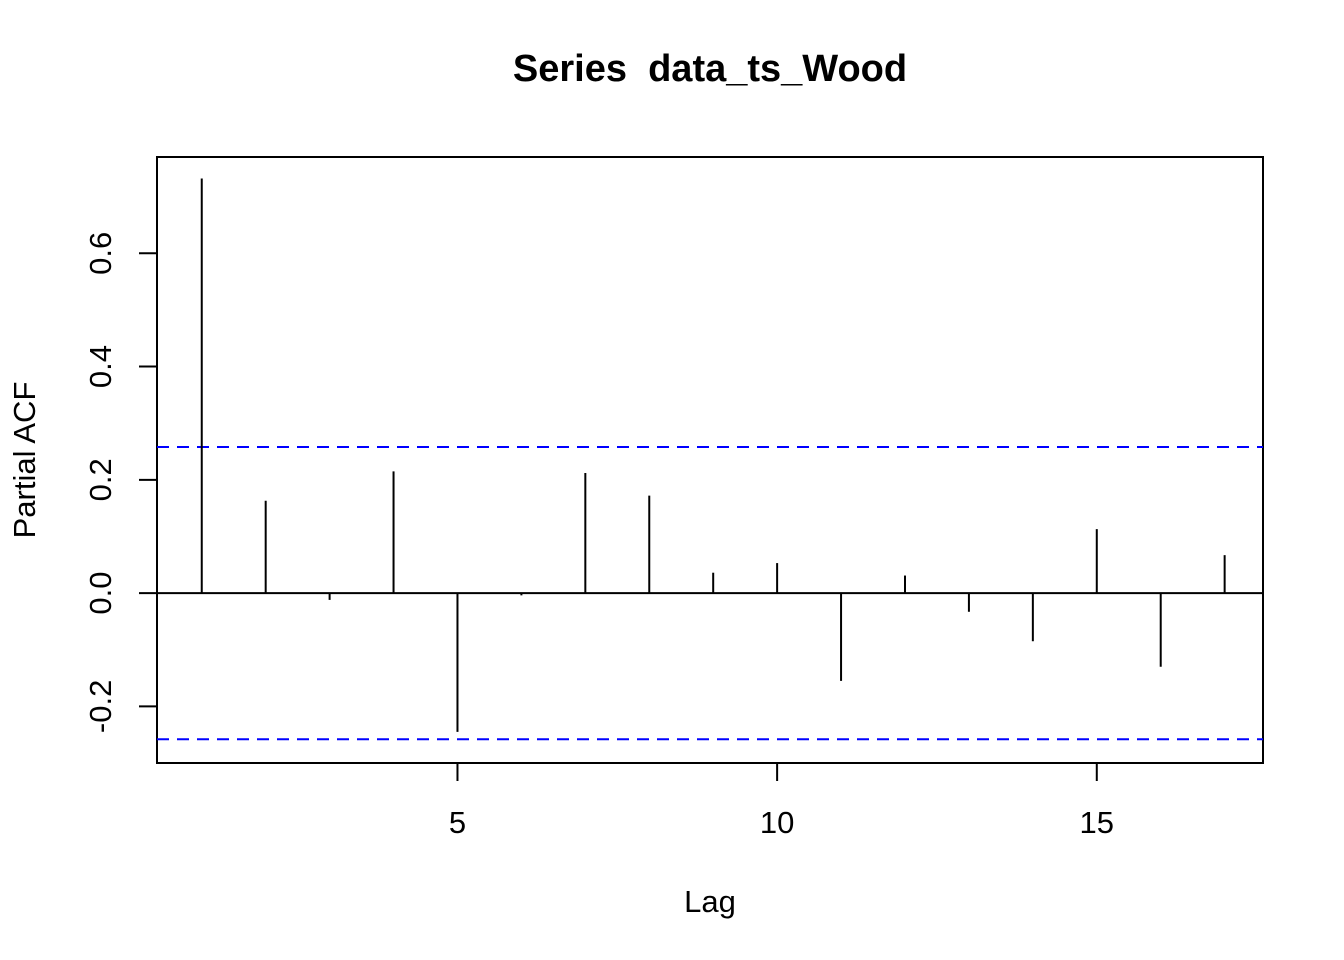 This screenshot has width=1344, height=960. What do you see at coordinates (100, 253) in the screenshot?
I see `y-tick-label-4: 0.6` at bounding box center [100, 253].